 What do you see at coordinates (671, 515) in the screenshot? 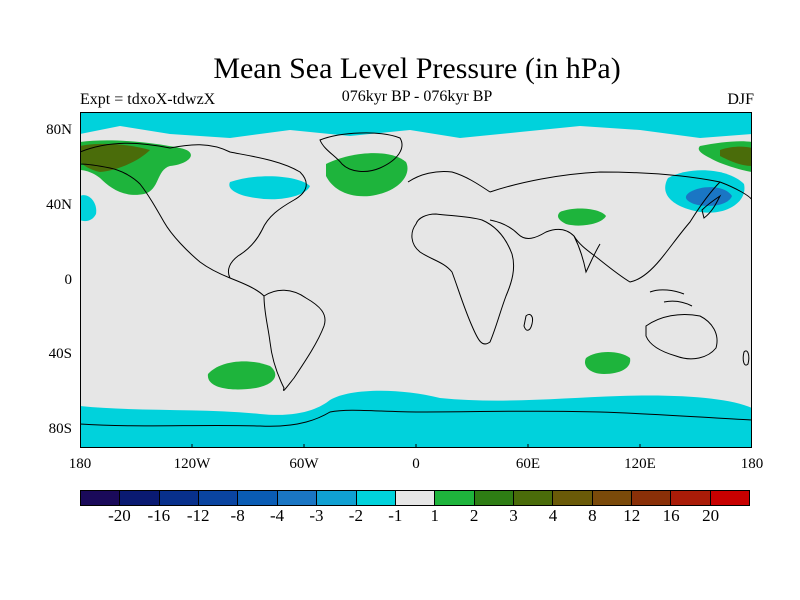
I see `colorbar-label: 16` at bounding box center [671, 515].